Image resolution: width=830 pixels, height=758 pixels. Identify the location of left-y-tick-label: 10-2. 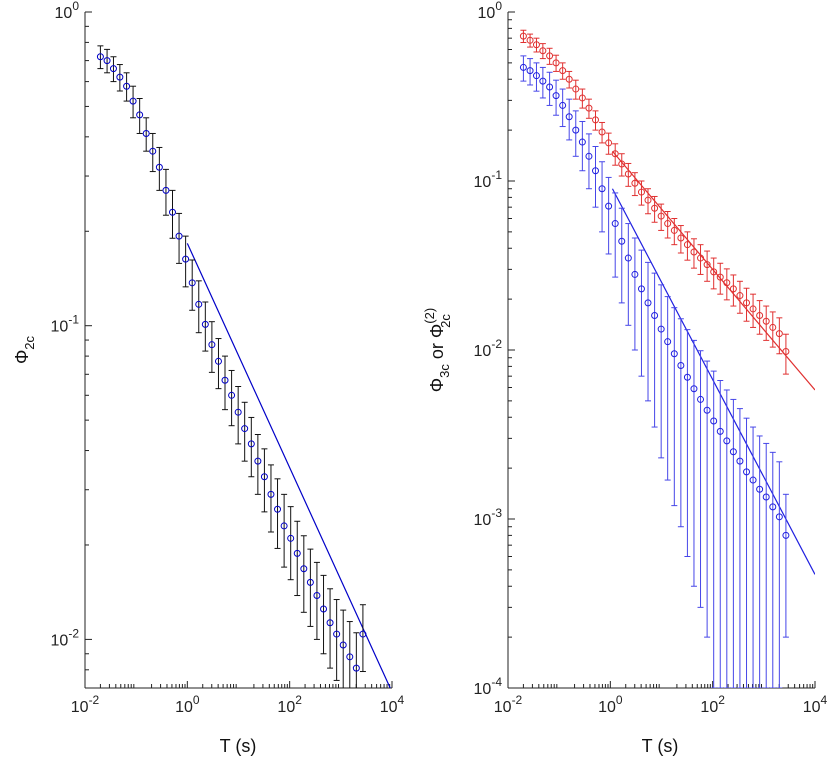
(65, 637).